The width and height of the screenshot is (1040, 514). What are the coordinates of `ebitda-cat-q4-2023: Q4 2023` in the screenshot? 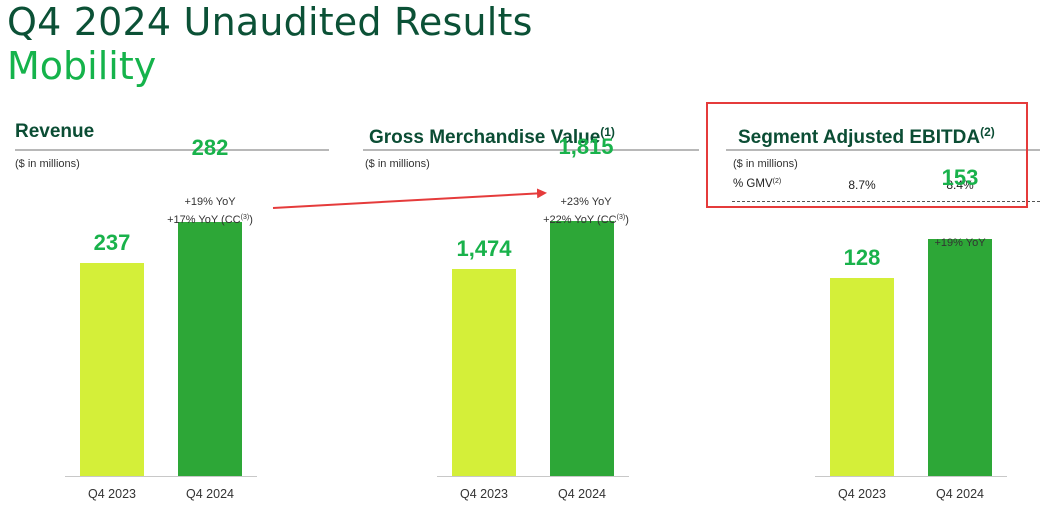 It's located at (862, 494).